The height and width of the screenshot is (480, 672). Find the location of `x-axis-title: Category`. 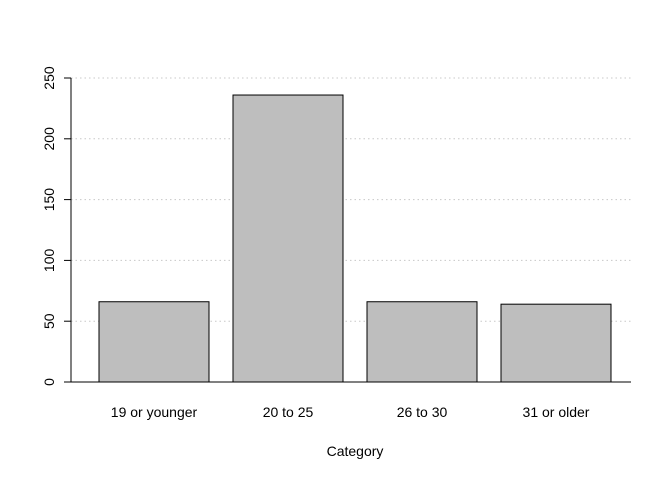

x-axis-title: Category is located at coordinates (355, 451).